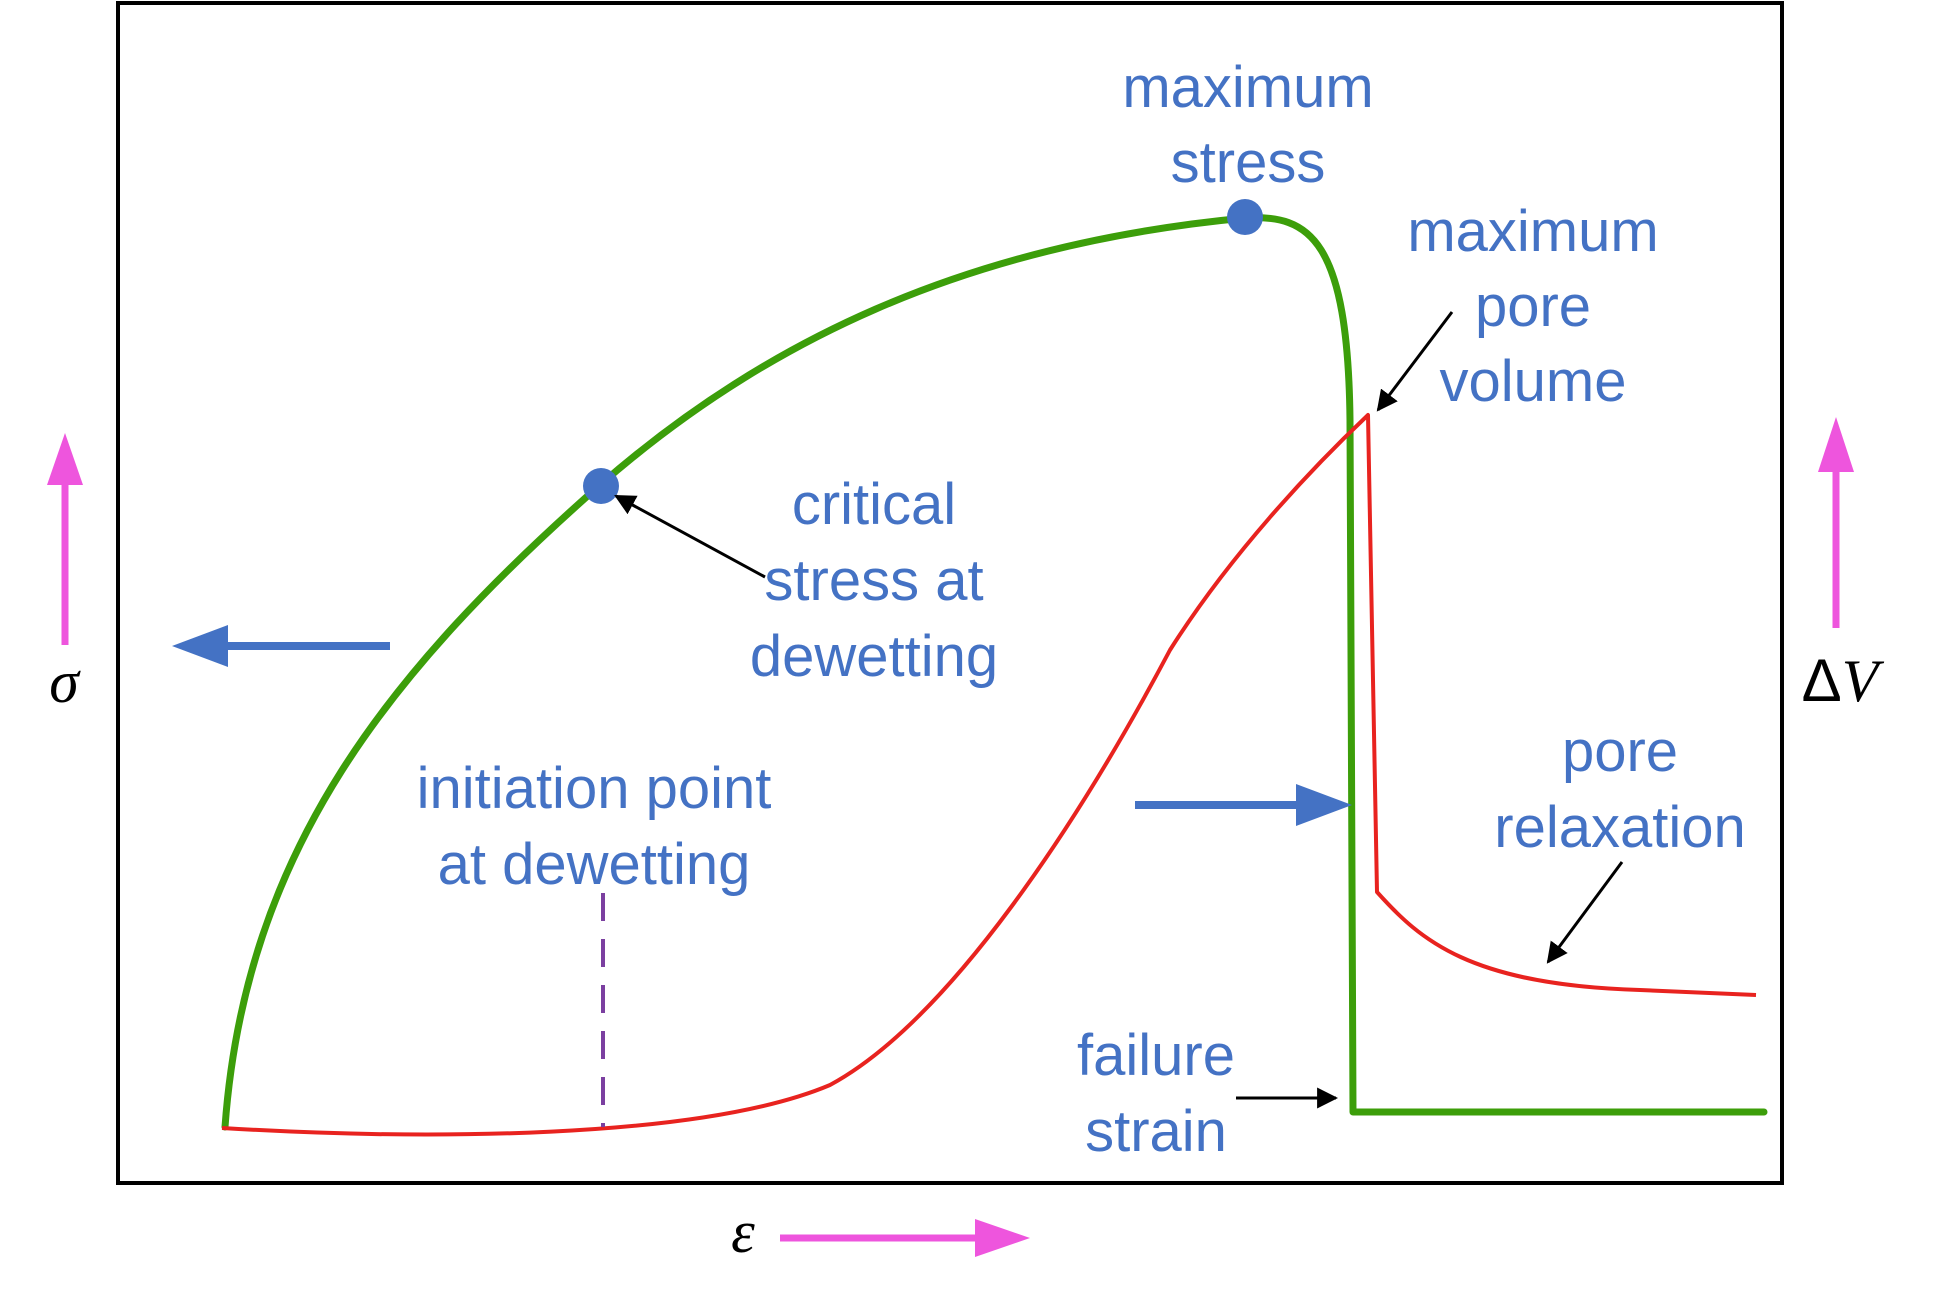 Image resolution: width=1950 pixels, height=1301 pixels. Describe the element at coordinates (743, 1232) in the screenshot. I see `strain-axis-symbol: ε` at that location.